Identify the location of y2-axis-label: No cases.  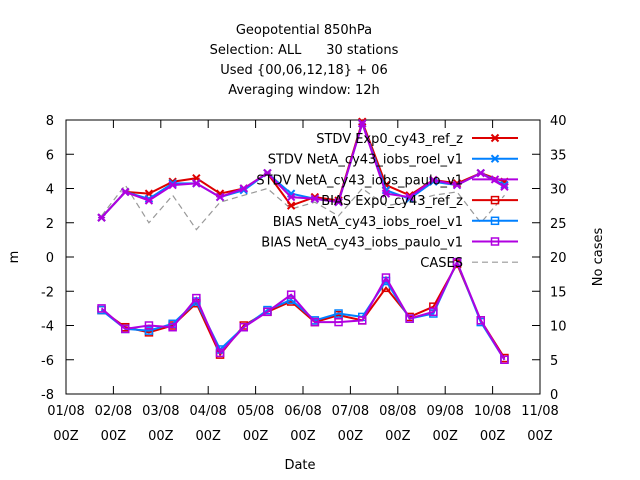
(598, 257).